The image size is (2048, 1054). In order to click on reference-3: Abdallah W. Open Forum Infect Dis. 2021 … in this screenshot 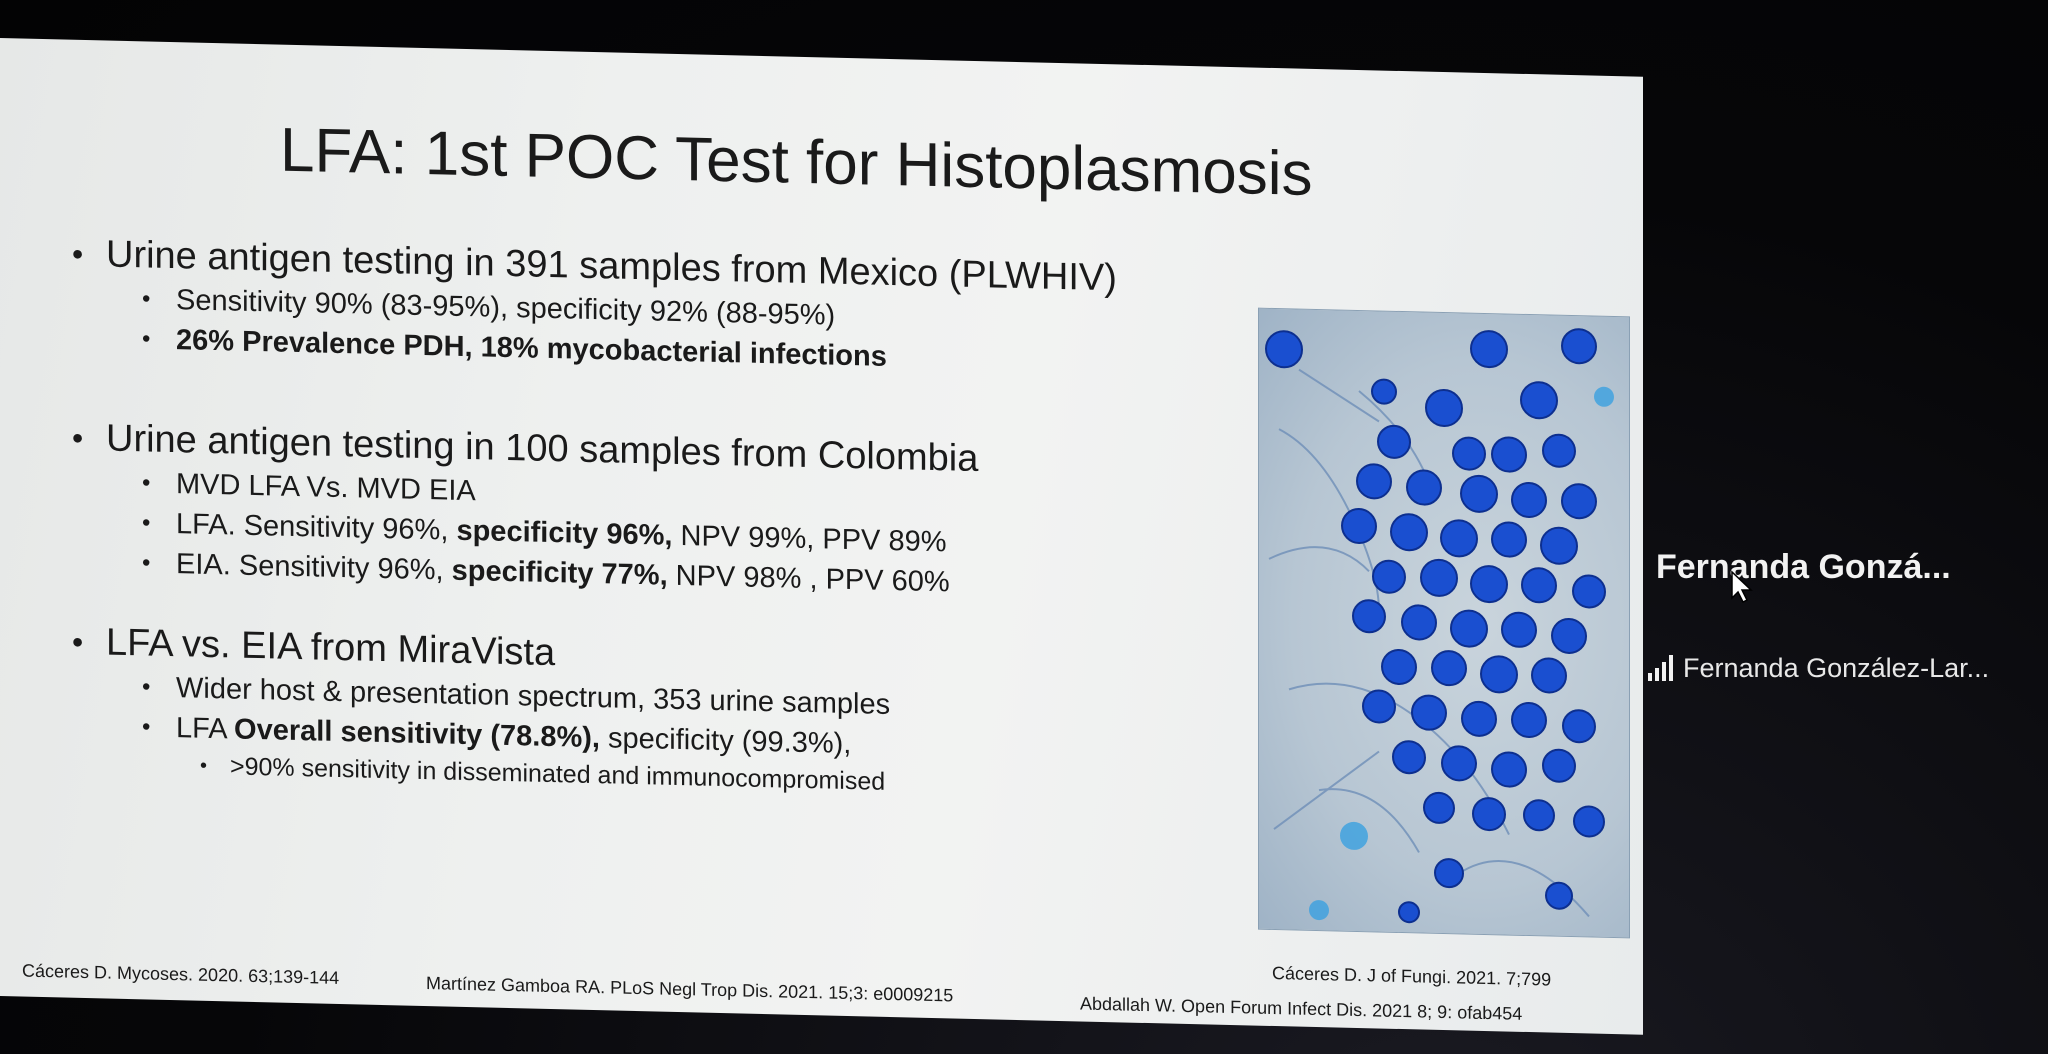, I will do `click(1301, 1008)`.